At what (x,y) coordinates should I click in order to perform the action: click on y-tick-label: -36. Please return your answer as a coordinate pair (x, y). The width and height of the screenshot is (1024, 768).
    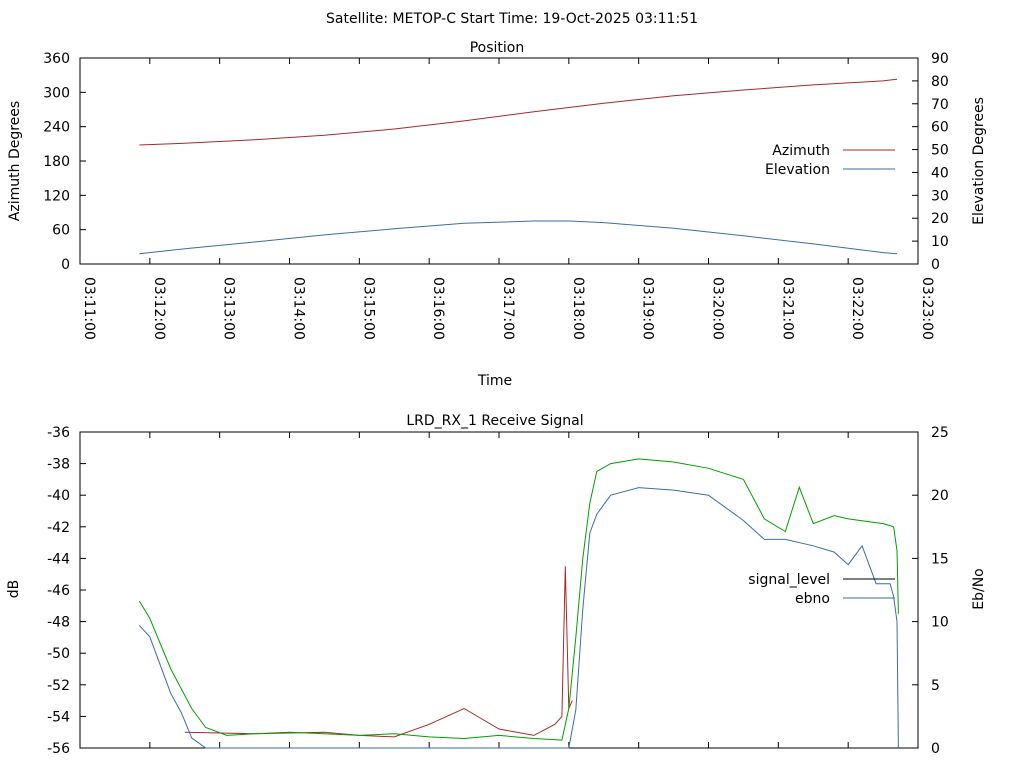
    Looking at the image, I should click on (58, 433).